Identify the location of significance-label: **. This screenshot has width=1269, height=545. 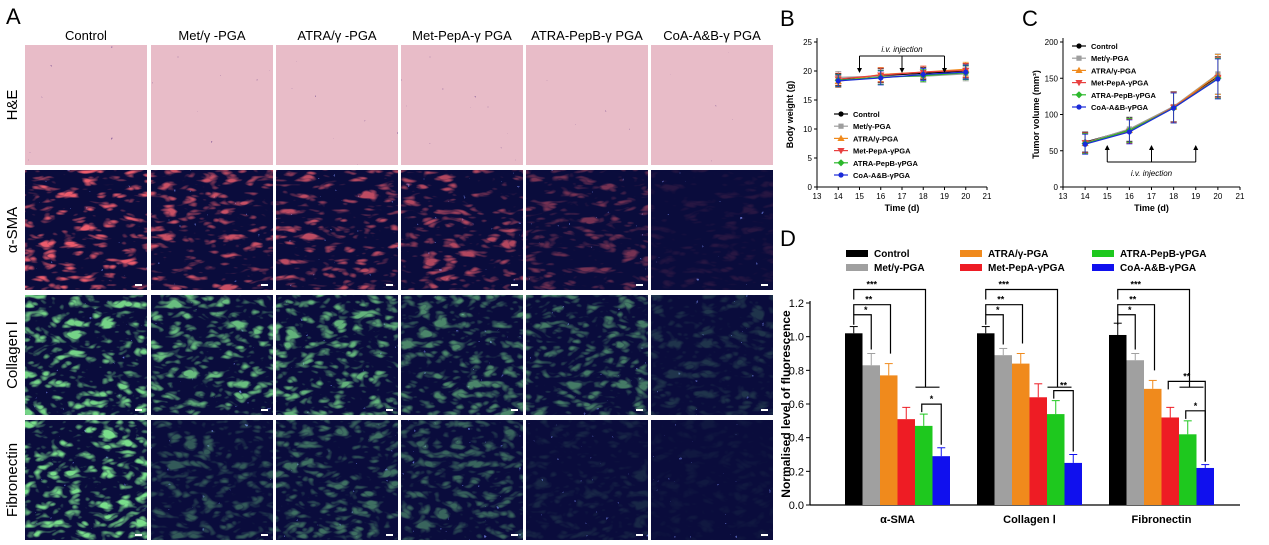
(1187, 376).